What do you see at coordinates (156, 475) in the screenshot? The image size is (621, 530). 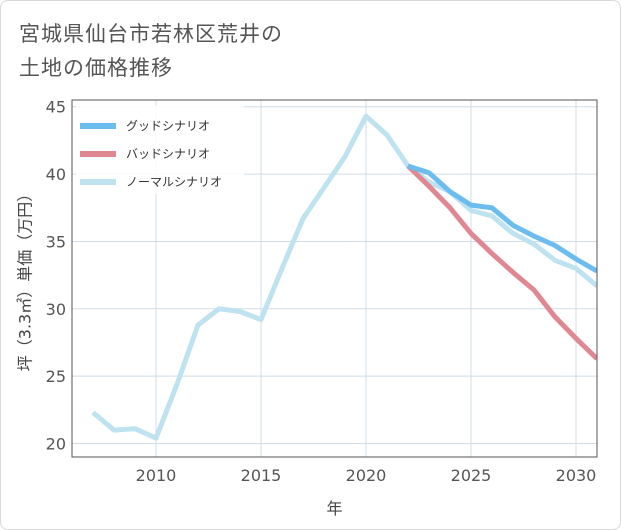 I see `x-tick-label: 2010` at bounding box center [156, 475].